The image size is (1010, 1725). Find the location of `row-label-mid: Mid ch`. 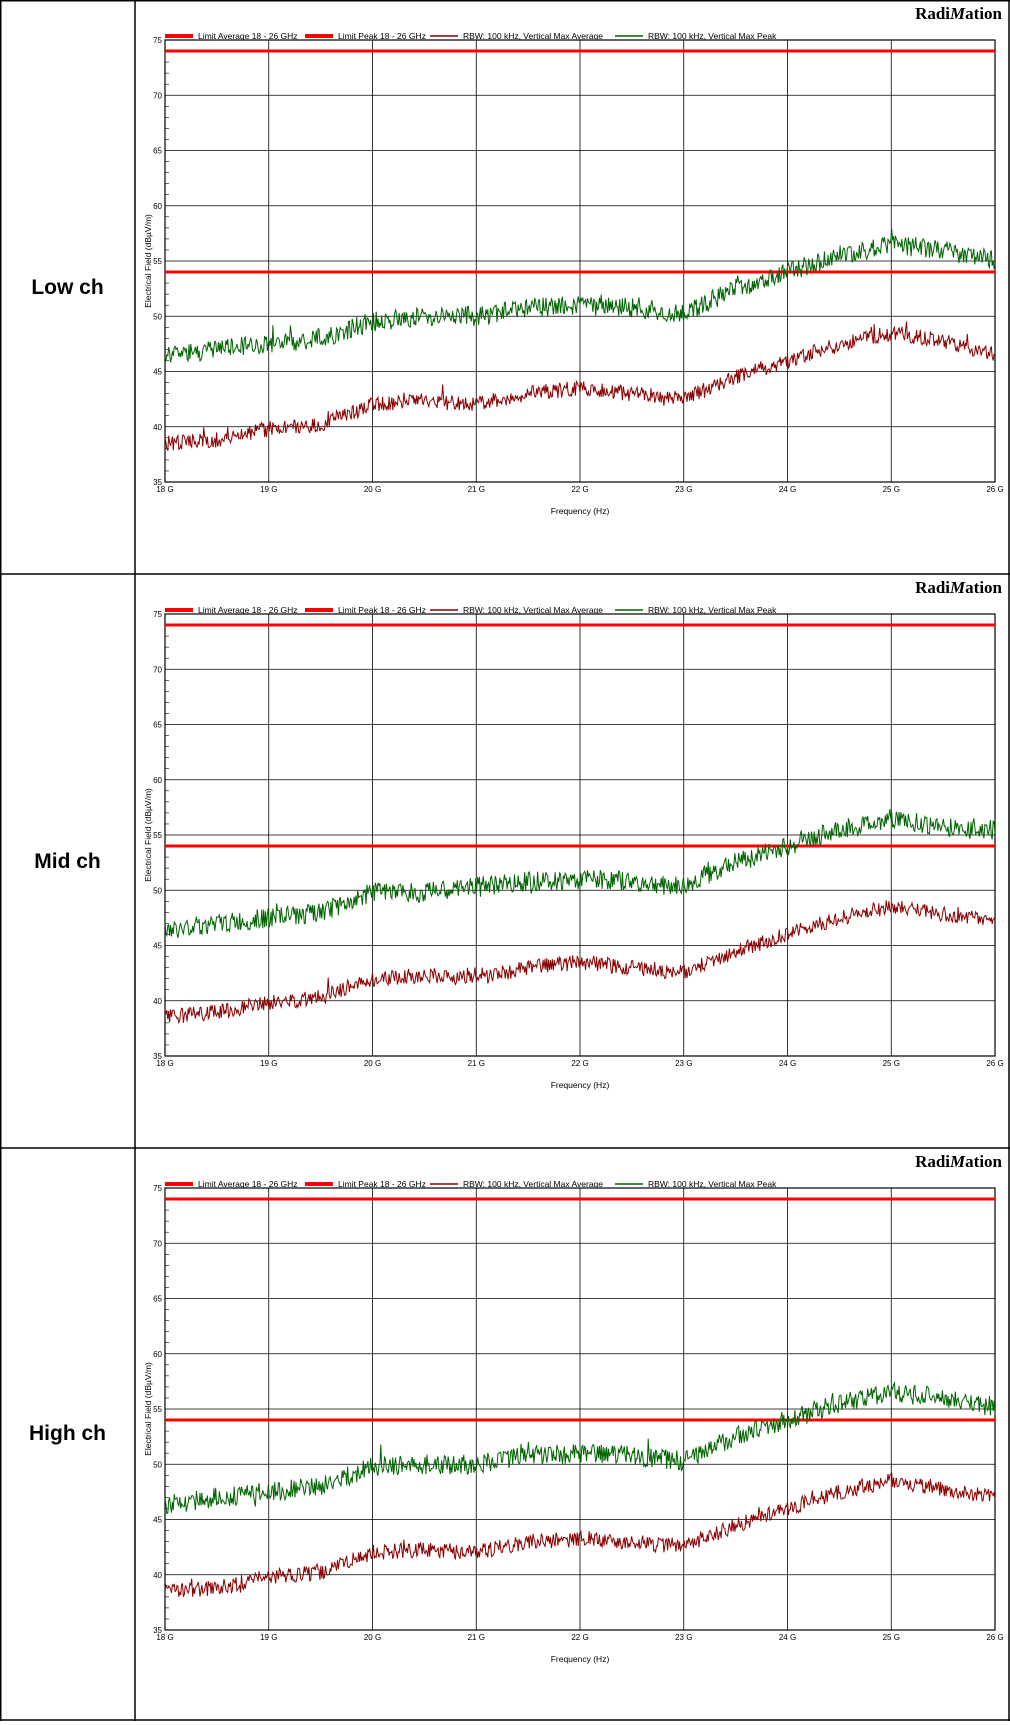

row-label-mid: Mid ch is located at coordinates (67, 861).